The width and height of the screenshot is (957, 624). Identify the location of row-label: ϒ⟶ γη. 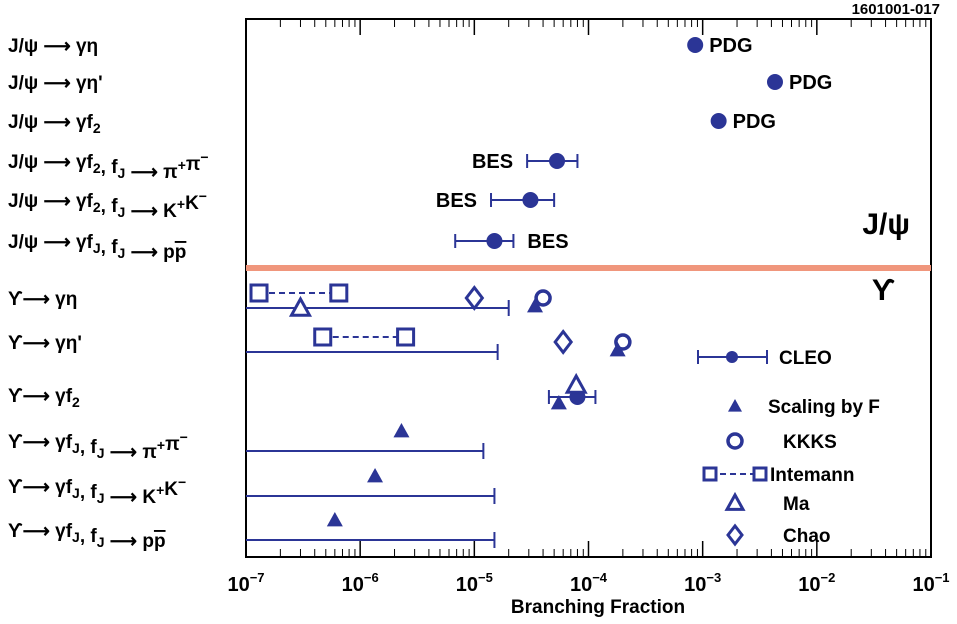
(42, 299).